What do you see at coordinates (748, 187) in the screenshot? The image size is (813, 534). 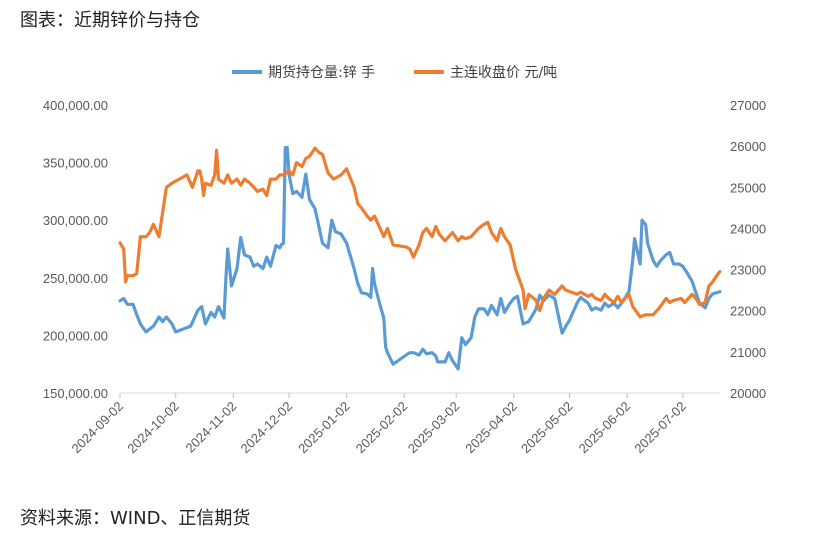 I see `right-axis-tick-label: 25000` at bounding box center [748, 187].